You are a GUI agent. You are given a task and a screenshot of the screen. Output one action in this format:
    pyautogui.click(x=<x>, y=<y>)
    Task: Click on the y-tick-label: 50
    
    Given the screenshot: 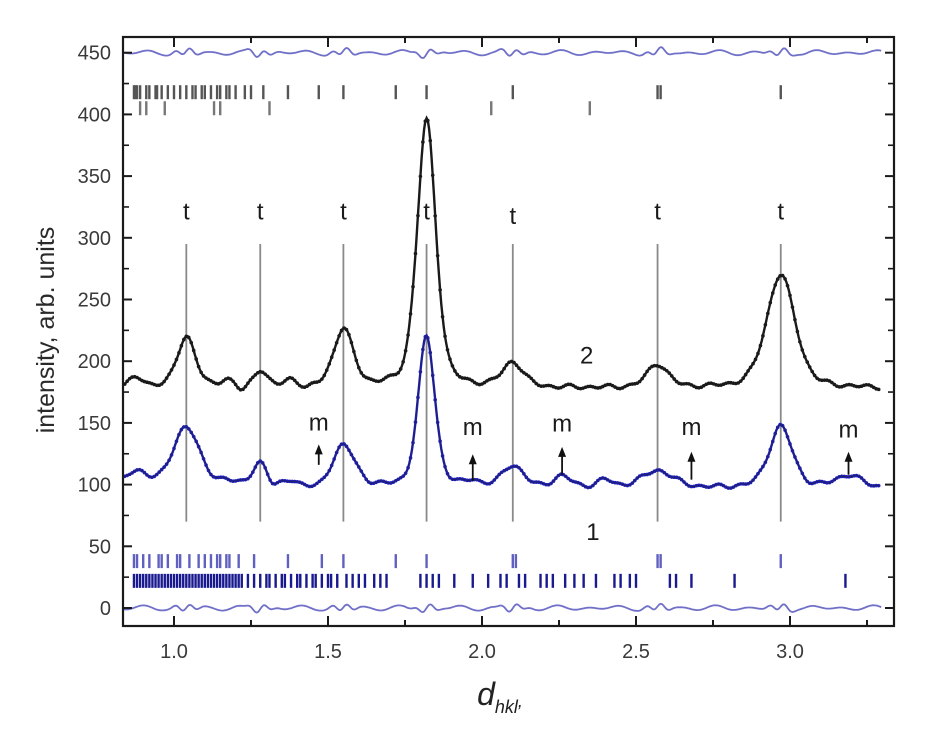 What is the action you would take?
    pyautogui.click(x=100, y=547)
    